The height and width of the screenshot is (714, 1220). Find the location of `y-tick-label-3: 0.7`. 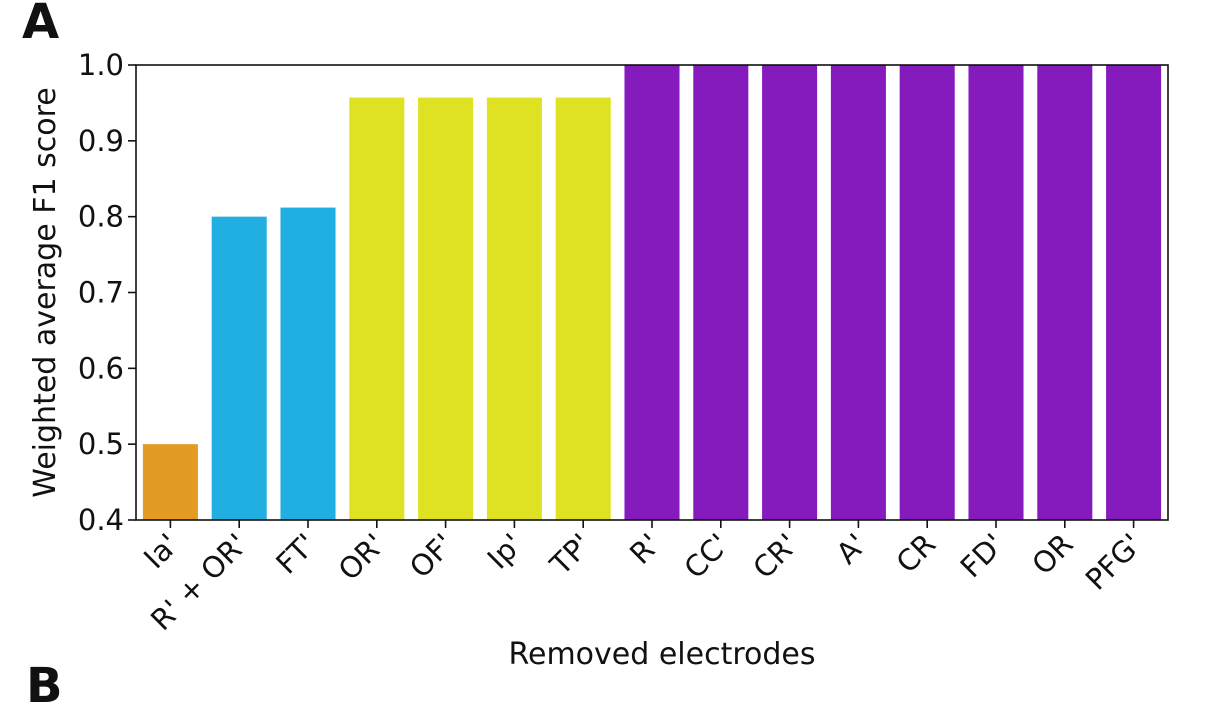

y-tick-label-3: 0.7 is located at coordinates (101, 293).